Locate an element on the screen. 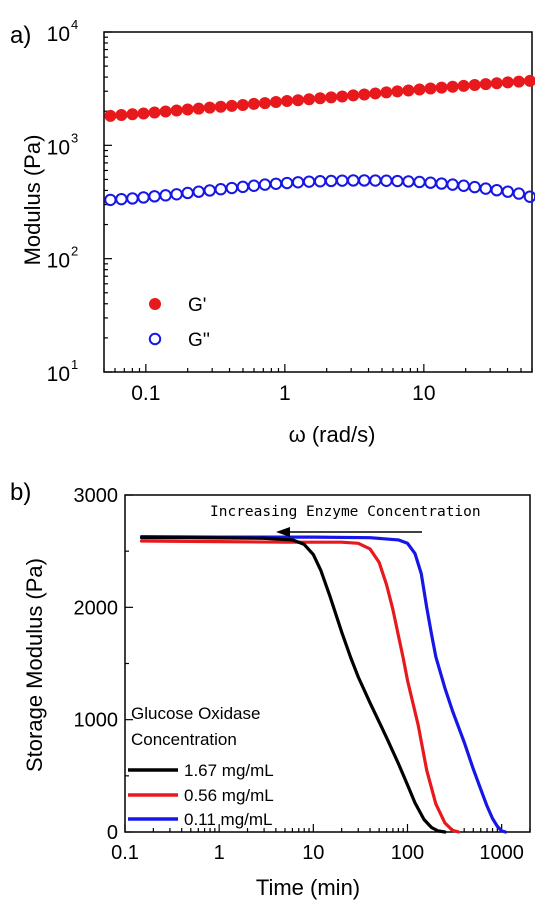 The image size is (535, 905). panel-a-y-tick-exponent: 2 is located at coordinates (74, 251).